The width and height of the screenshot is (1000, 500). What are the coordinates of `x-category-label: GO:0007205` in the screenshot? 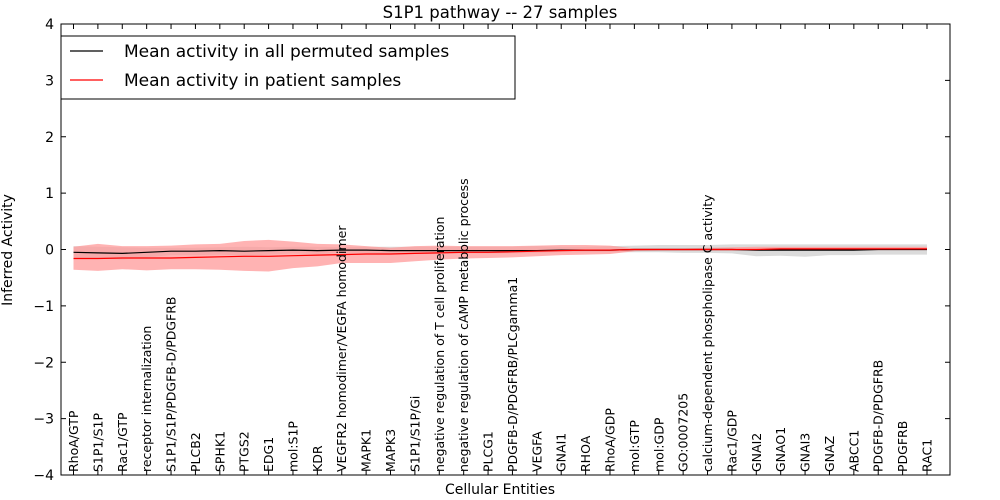 It's located at (683, 432).